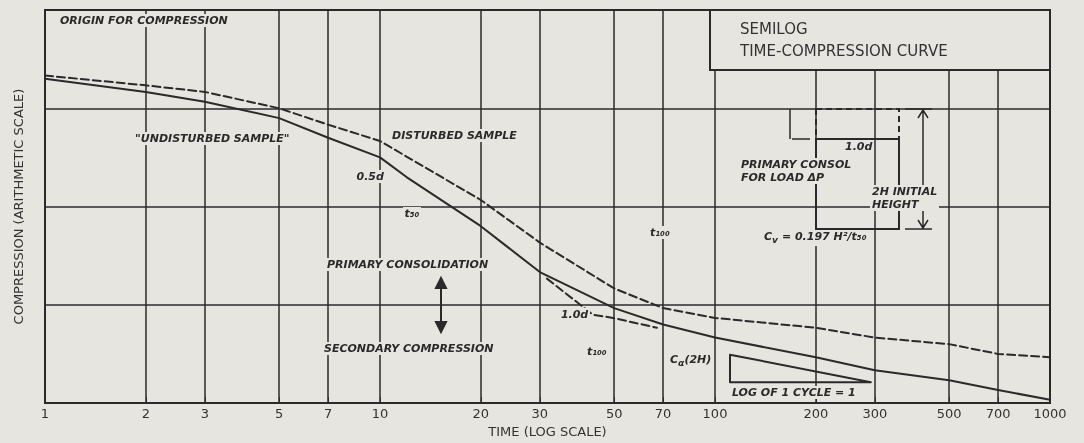 The width and height of the screenshot is (1084, 443). I want to click on series-label: "UNDISTURBED SAMPLE", so click(212, 138).